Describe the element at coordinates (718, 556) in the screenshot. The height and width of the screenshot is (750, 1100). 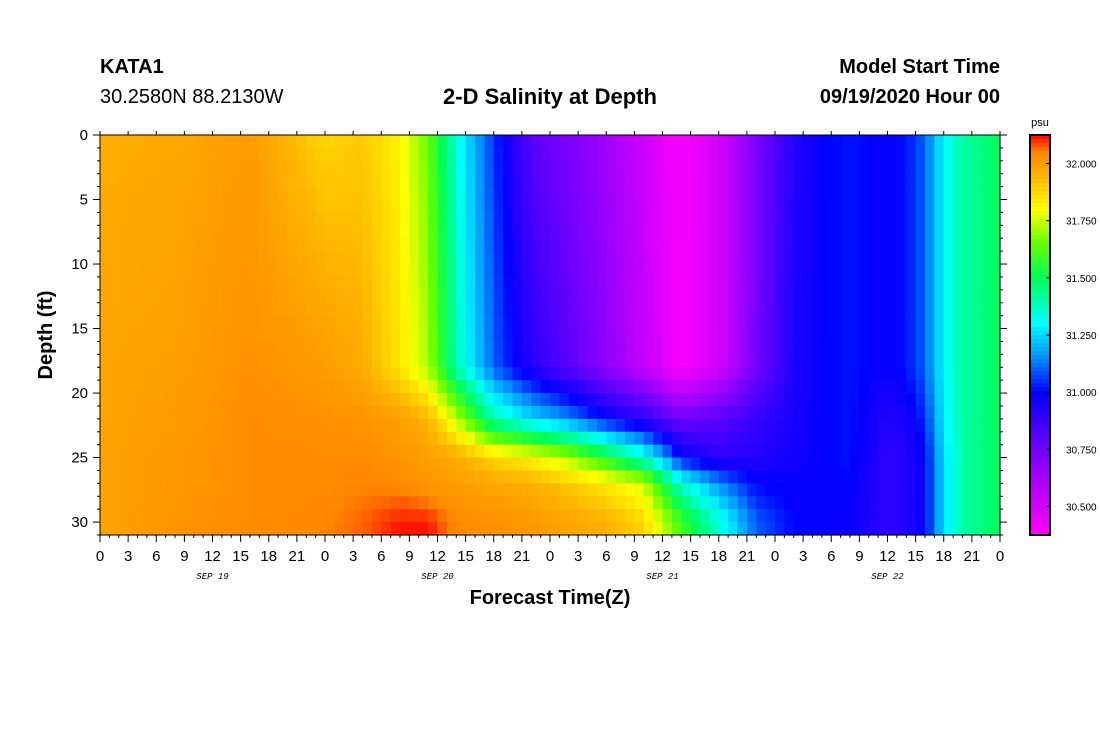
I see `x-tick-label: 18` at that location.